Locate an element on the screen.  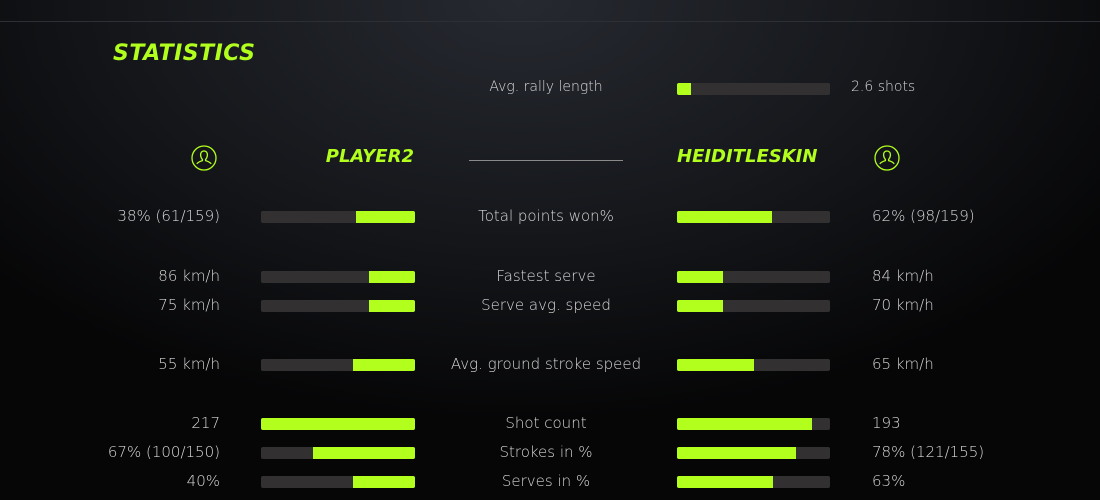
stat-label: Total points won% is located at coordinates (546, 216).